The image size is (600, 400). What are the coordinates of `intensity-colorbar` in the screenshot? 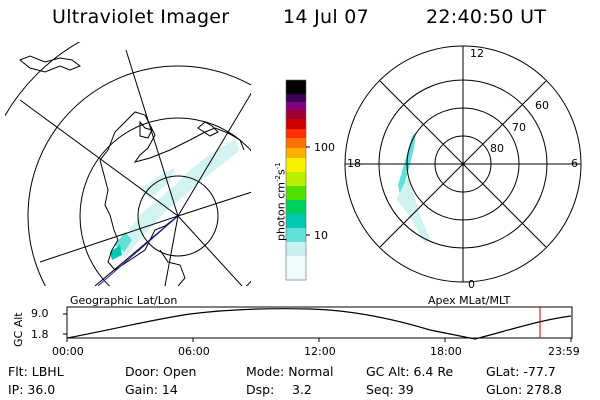 It's located at (297, 180).